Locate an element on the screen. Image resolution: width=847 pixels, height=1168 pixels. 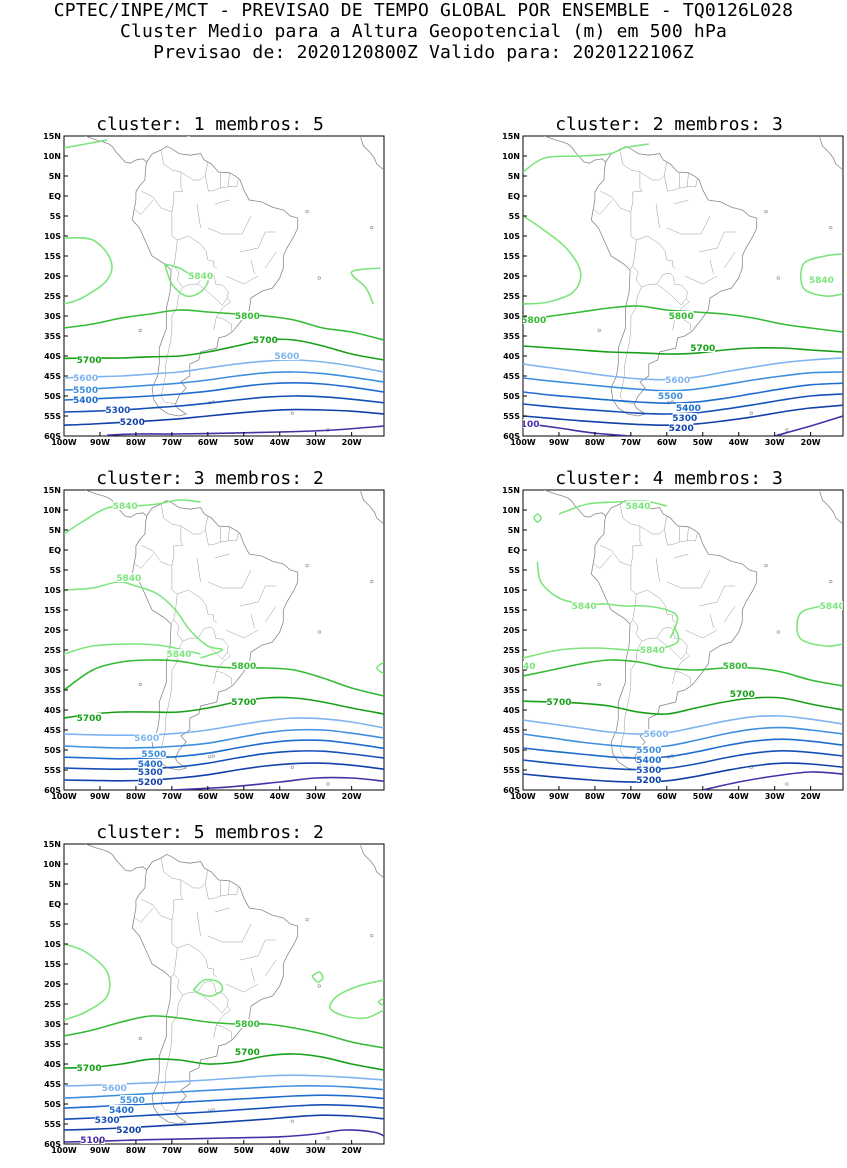
contour-label: 5840 is located at coordinates (200, 277).